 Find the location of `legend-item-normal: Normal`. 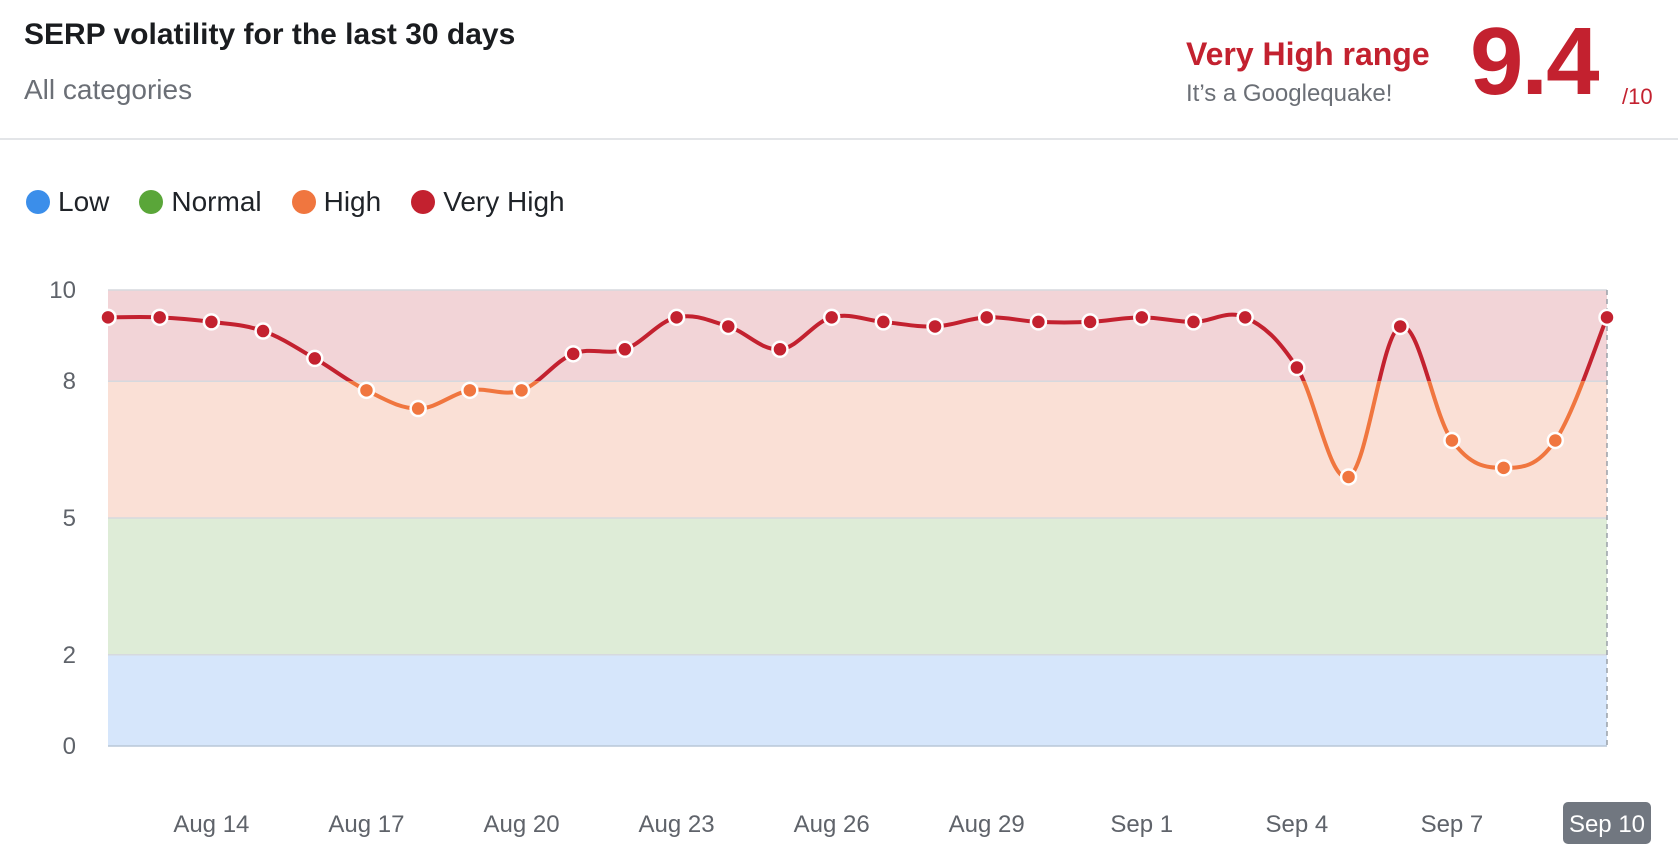

legend-item-normal: Normal is located at coordinates (200, 202).